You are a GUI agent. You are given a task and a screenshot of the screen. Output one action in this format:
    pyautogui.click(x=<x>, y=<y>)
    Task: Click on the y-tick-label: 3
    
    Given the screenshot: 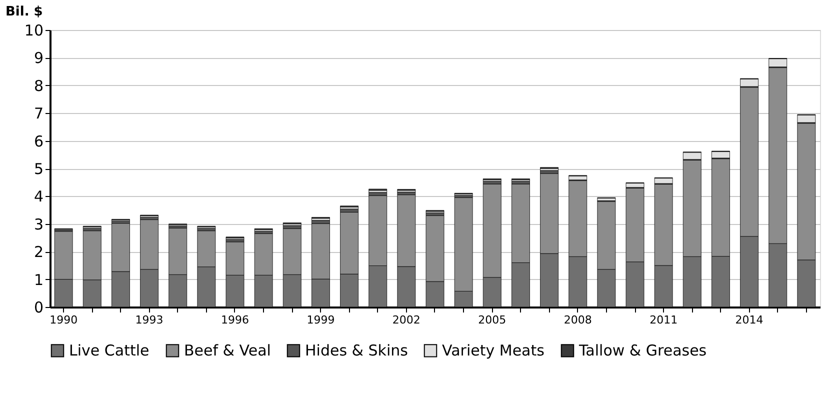 What is the action you would take?
    pyautogui.click(x=39, y=224)
    